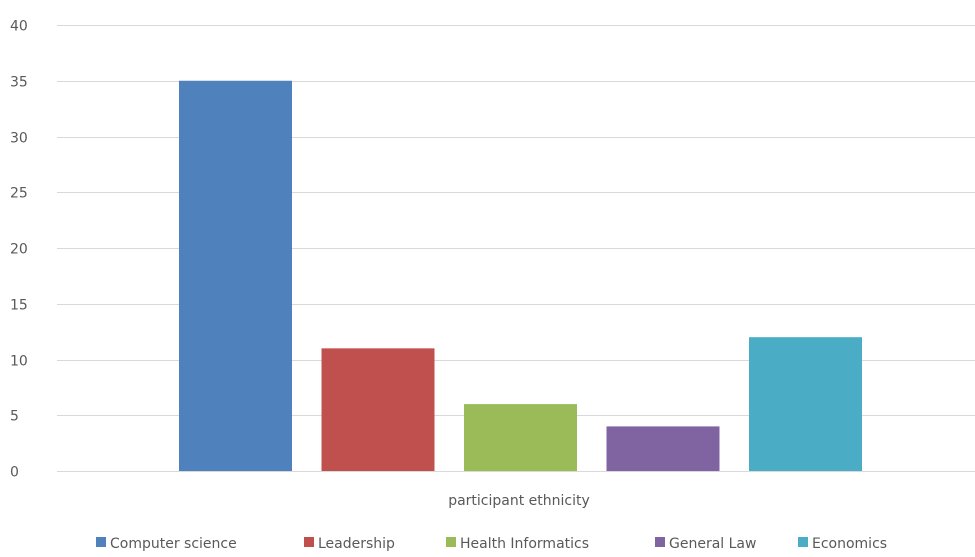 The image size is (975, 557). I want to click on y-axis-ticks: 0 5 10 15 20 25 30 35 40, so click(19, 250).